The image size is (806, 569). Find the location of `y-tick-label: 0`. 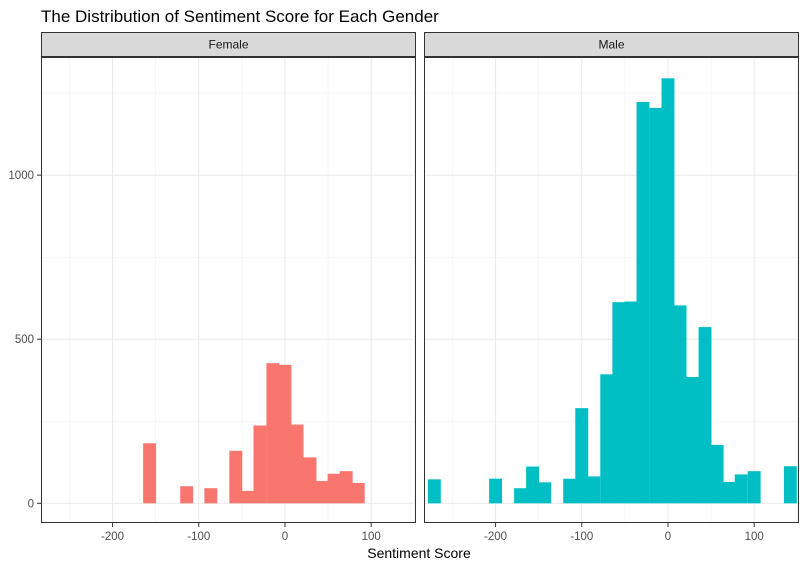

y-tick-label: 0 is located at coordinates (31, 504).